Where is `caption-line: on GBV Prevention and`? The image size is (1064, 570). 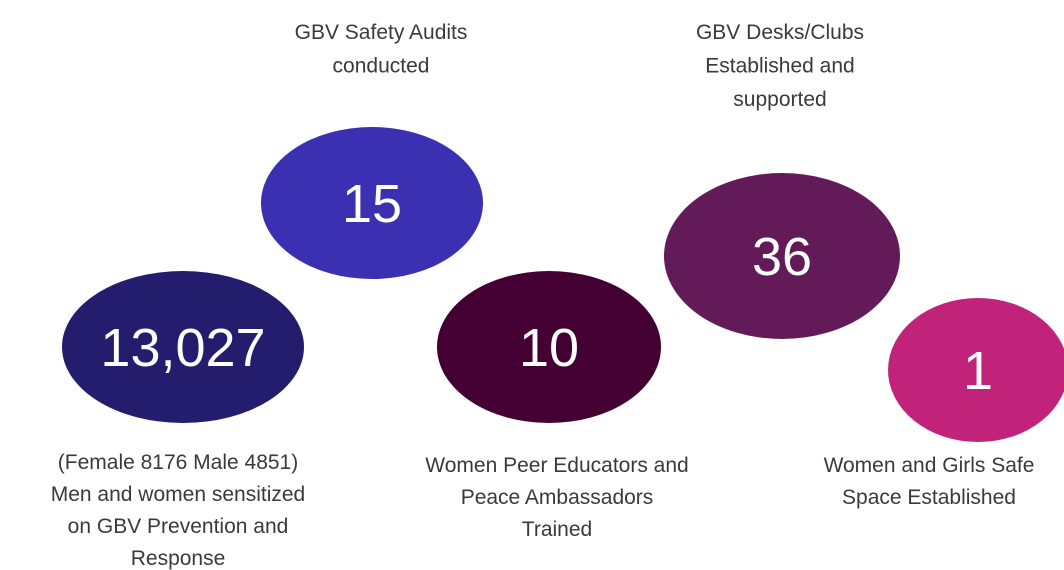 caption-line: on GBV Prevention and is located at coordinates (178, 526).